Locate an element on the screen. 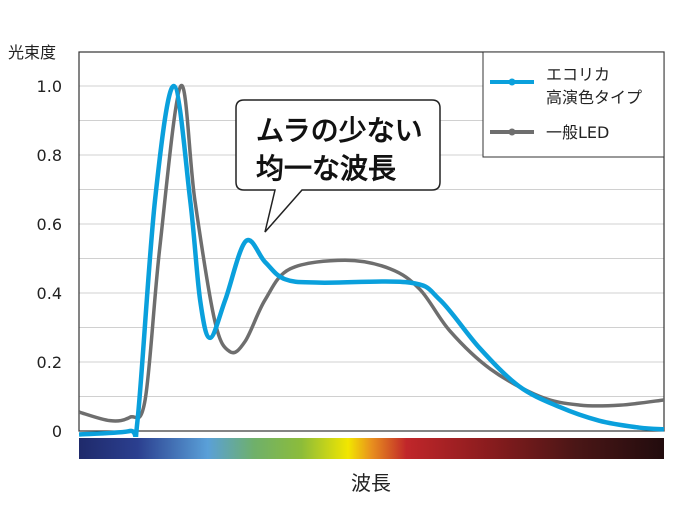 The image size is (700, 525). legend-label-led: 一般LED is located at coordinates (577, 132).